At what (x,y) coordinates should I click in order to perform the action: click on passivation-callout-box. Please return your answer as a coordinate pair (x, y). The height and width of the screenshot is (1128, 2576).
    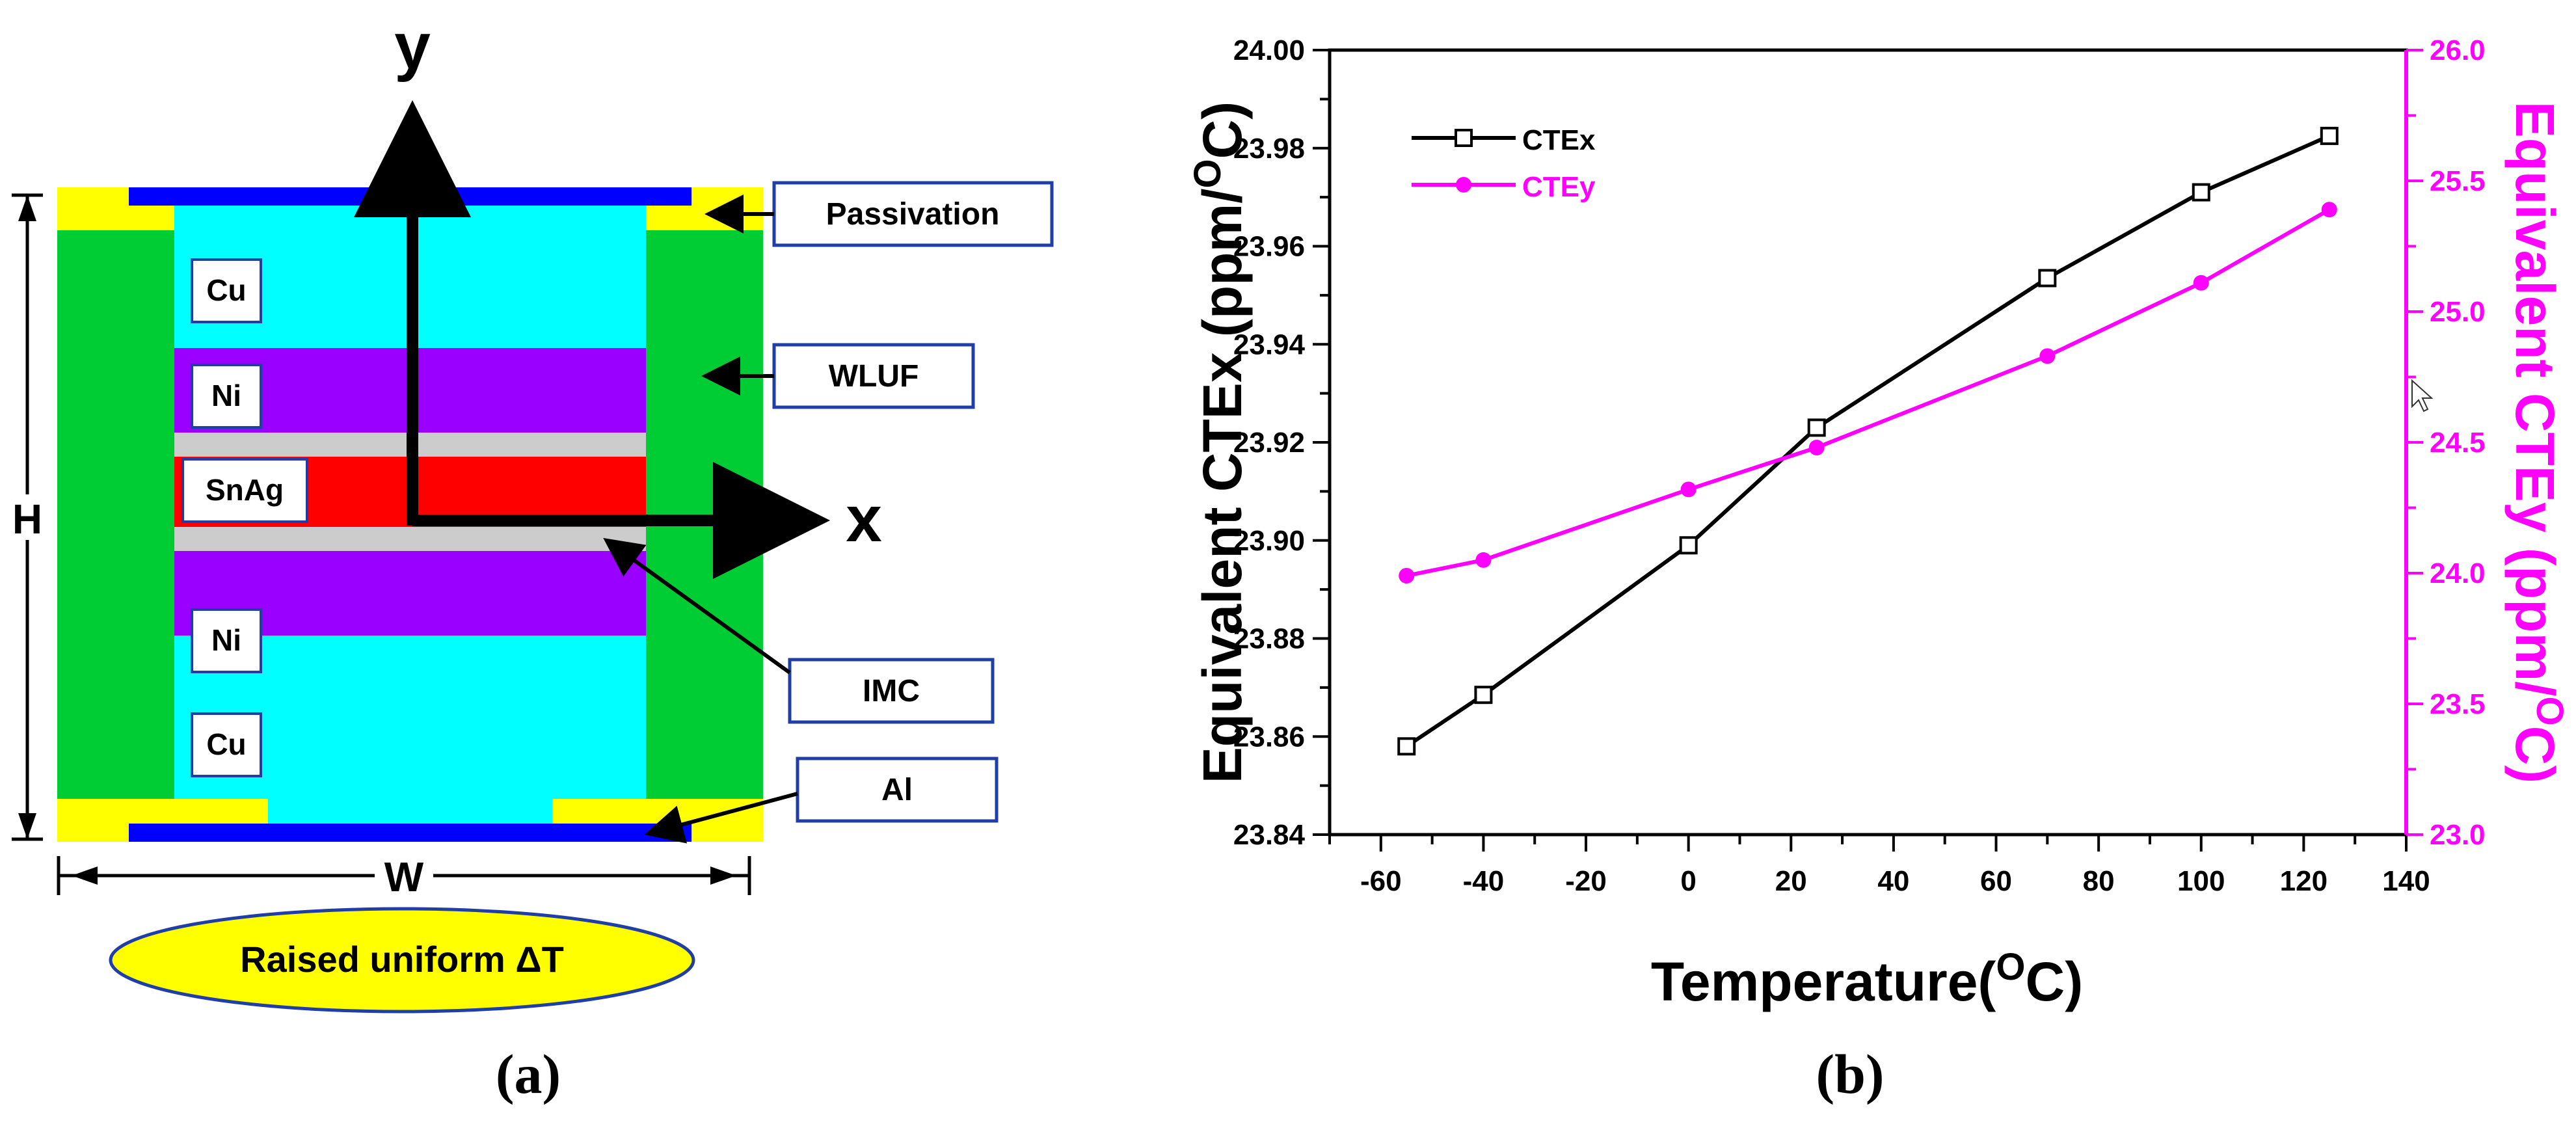
    Looking at the image, I should click on (913, 214).